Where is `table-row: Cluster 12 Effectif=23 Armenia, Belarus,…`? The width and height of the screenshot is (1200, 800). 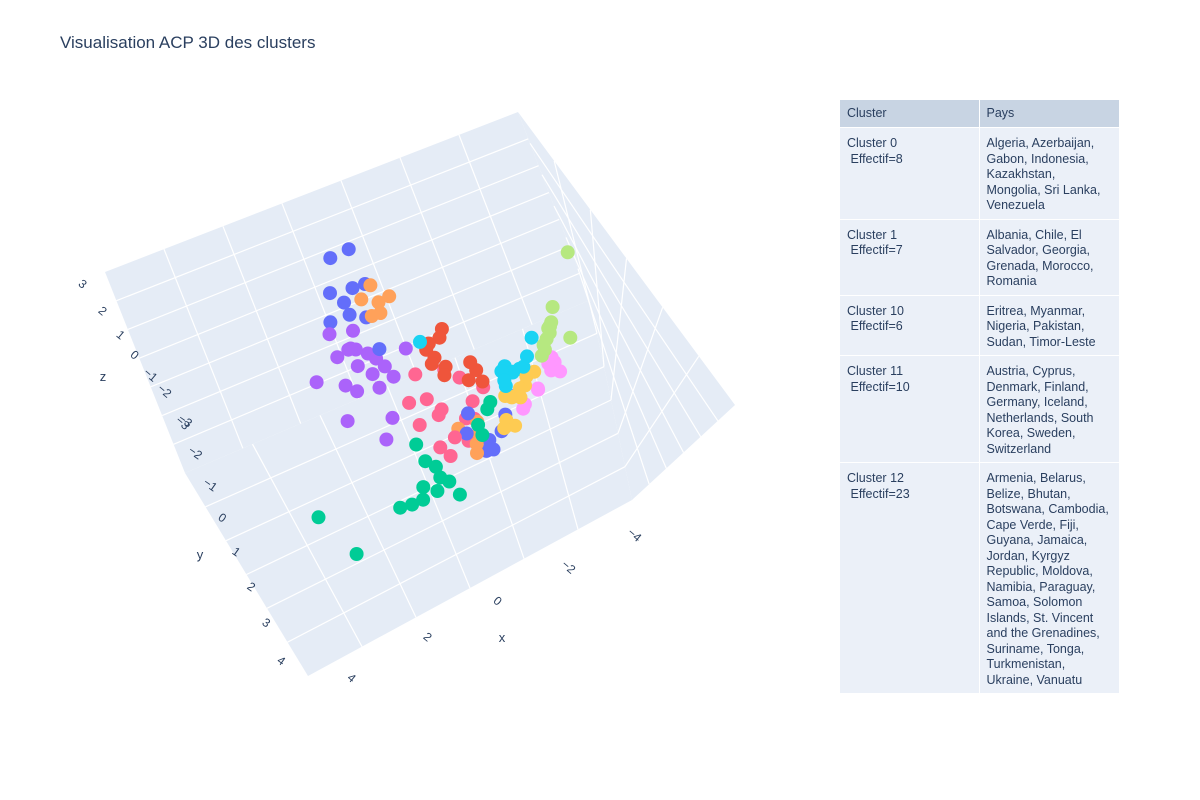
table-row: Cluster 12 Effectif=23 Armenia, Belarus,… is located at coordinates (980, 578).